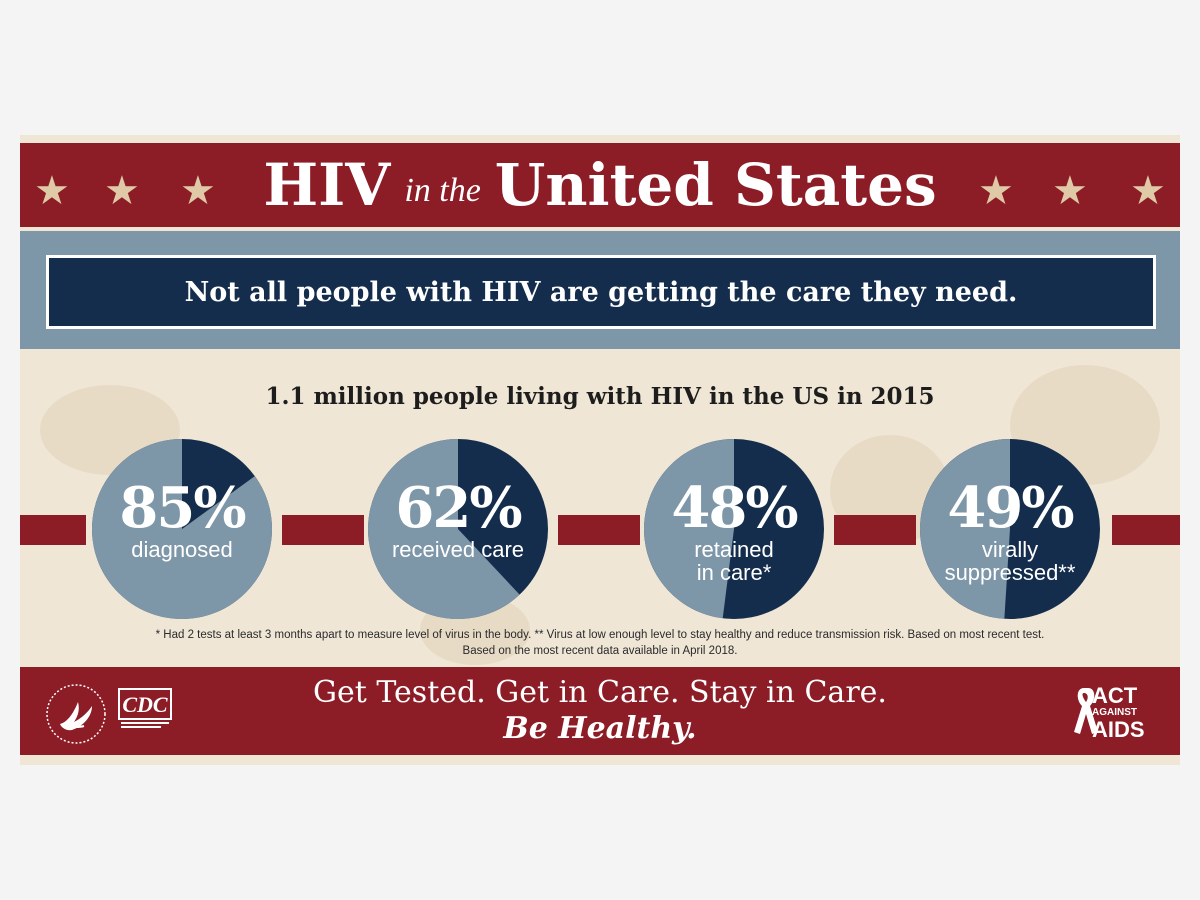  Describe the element at coordinates (1115, 695) in the screenshot. I see `aaa-logo-act: ACT` at that location.